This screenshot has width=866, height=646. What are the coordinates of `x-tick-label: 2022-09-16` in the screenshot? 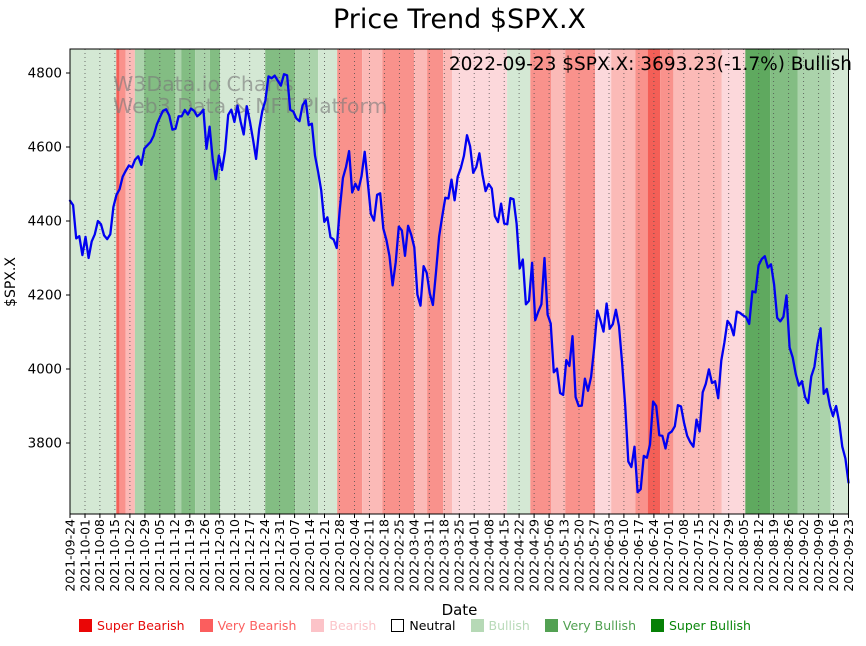 It's located at (833, 555).